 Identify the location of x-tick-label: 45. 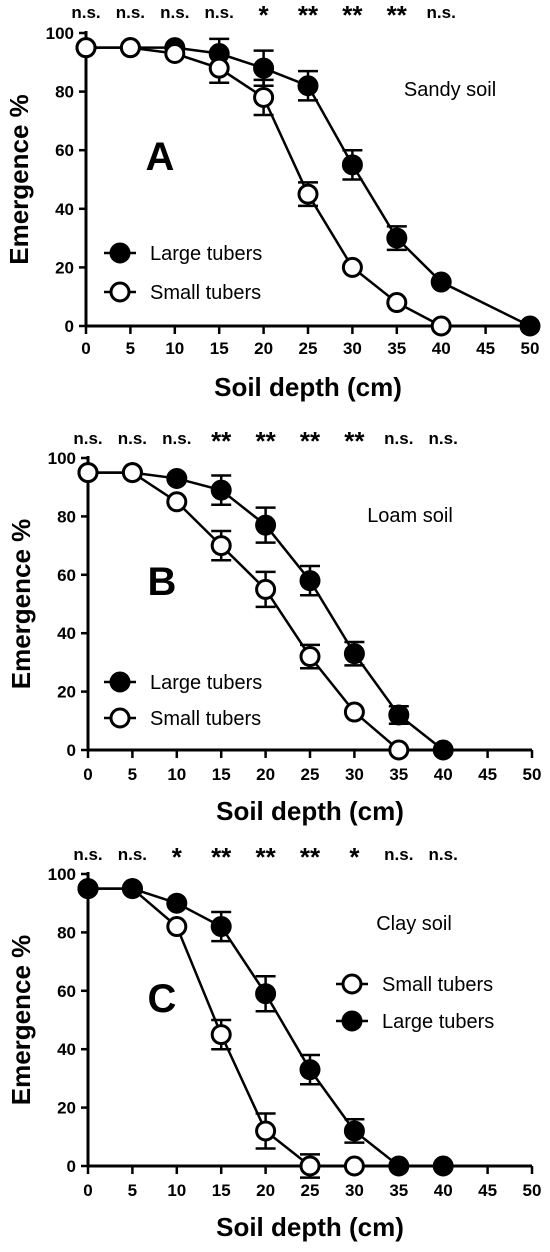
(487, 774).